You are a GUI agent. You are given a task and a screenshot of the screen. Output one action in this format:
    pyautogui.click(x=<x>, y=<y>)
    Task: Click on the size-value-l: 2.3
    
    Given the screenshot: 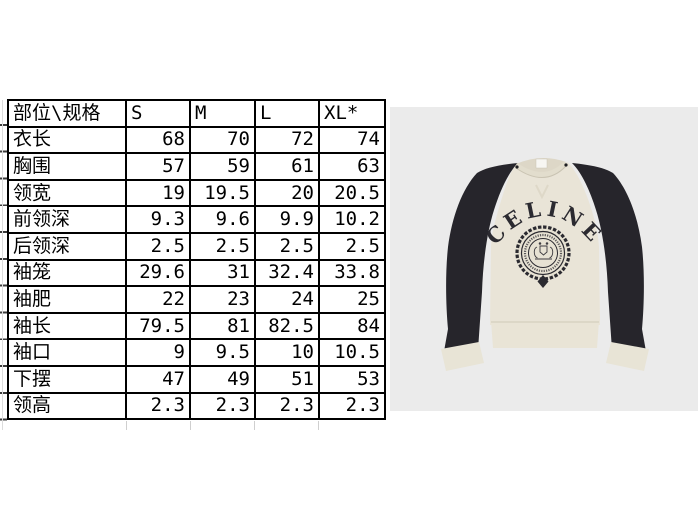 What is the action you would take?
    pyautogui.click(x=287, y=406)
    